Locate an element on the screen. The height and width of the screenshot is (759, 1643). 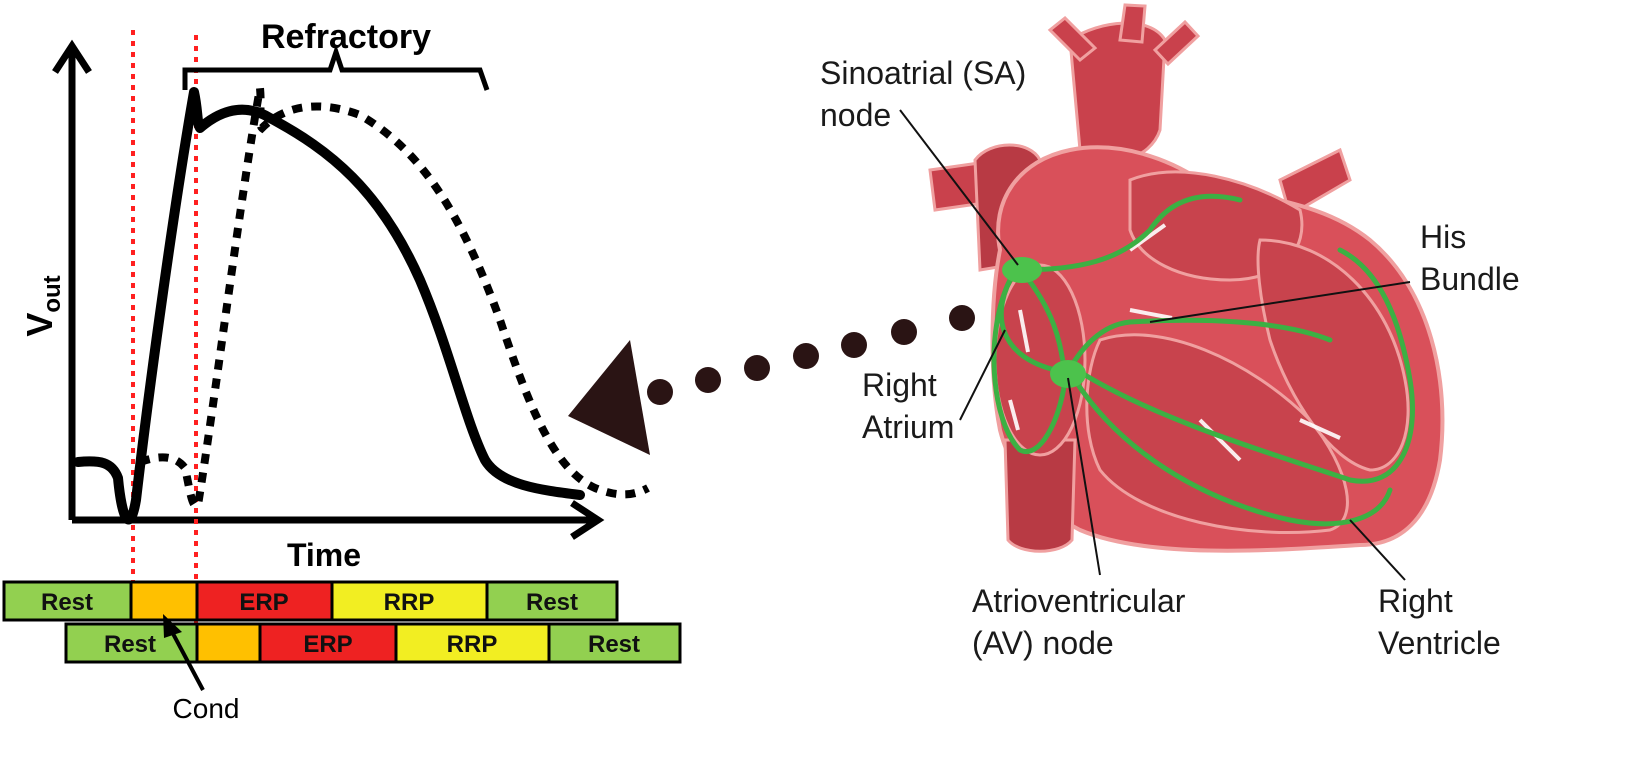
phase-bars: Rest ERP RRP Rest Rest ERP RRP Rest Cond is located at coordinates (342, 652).